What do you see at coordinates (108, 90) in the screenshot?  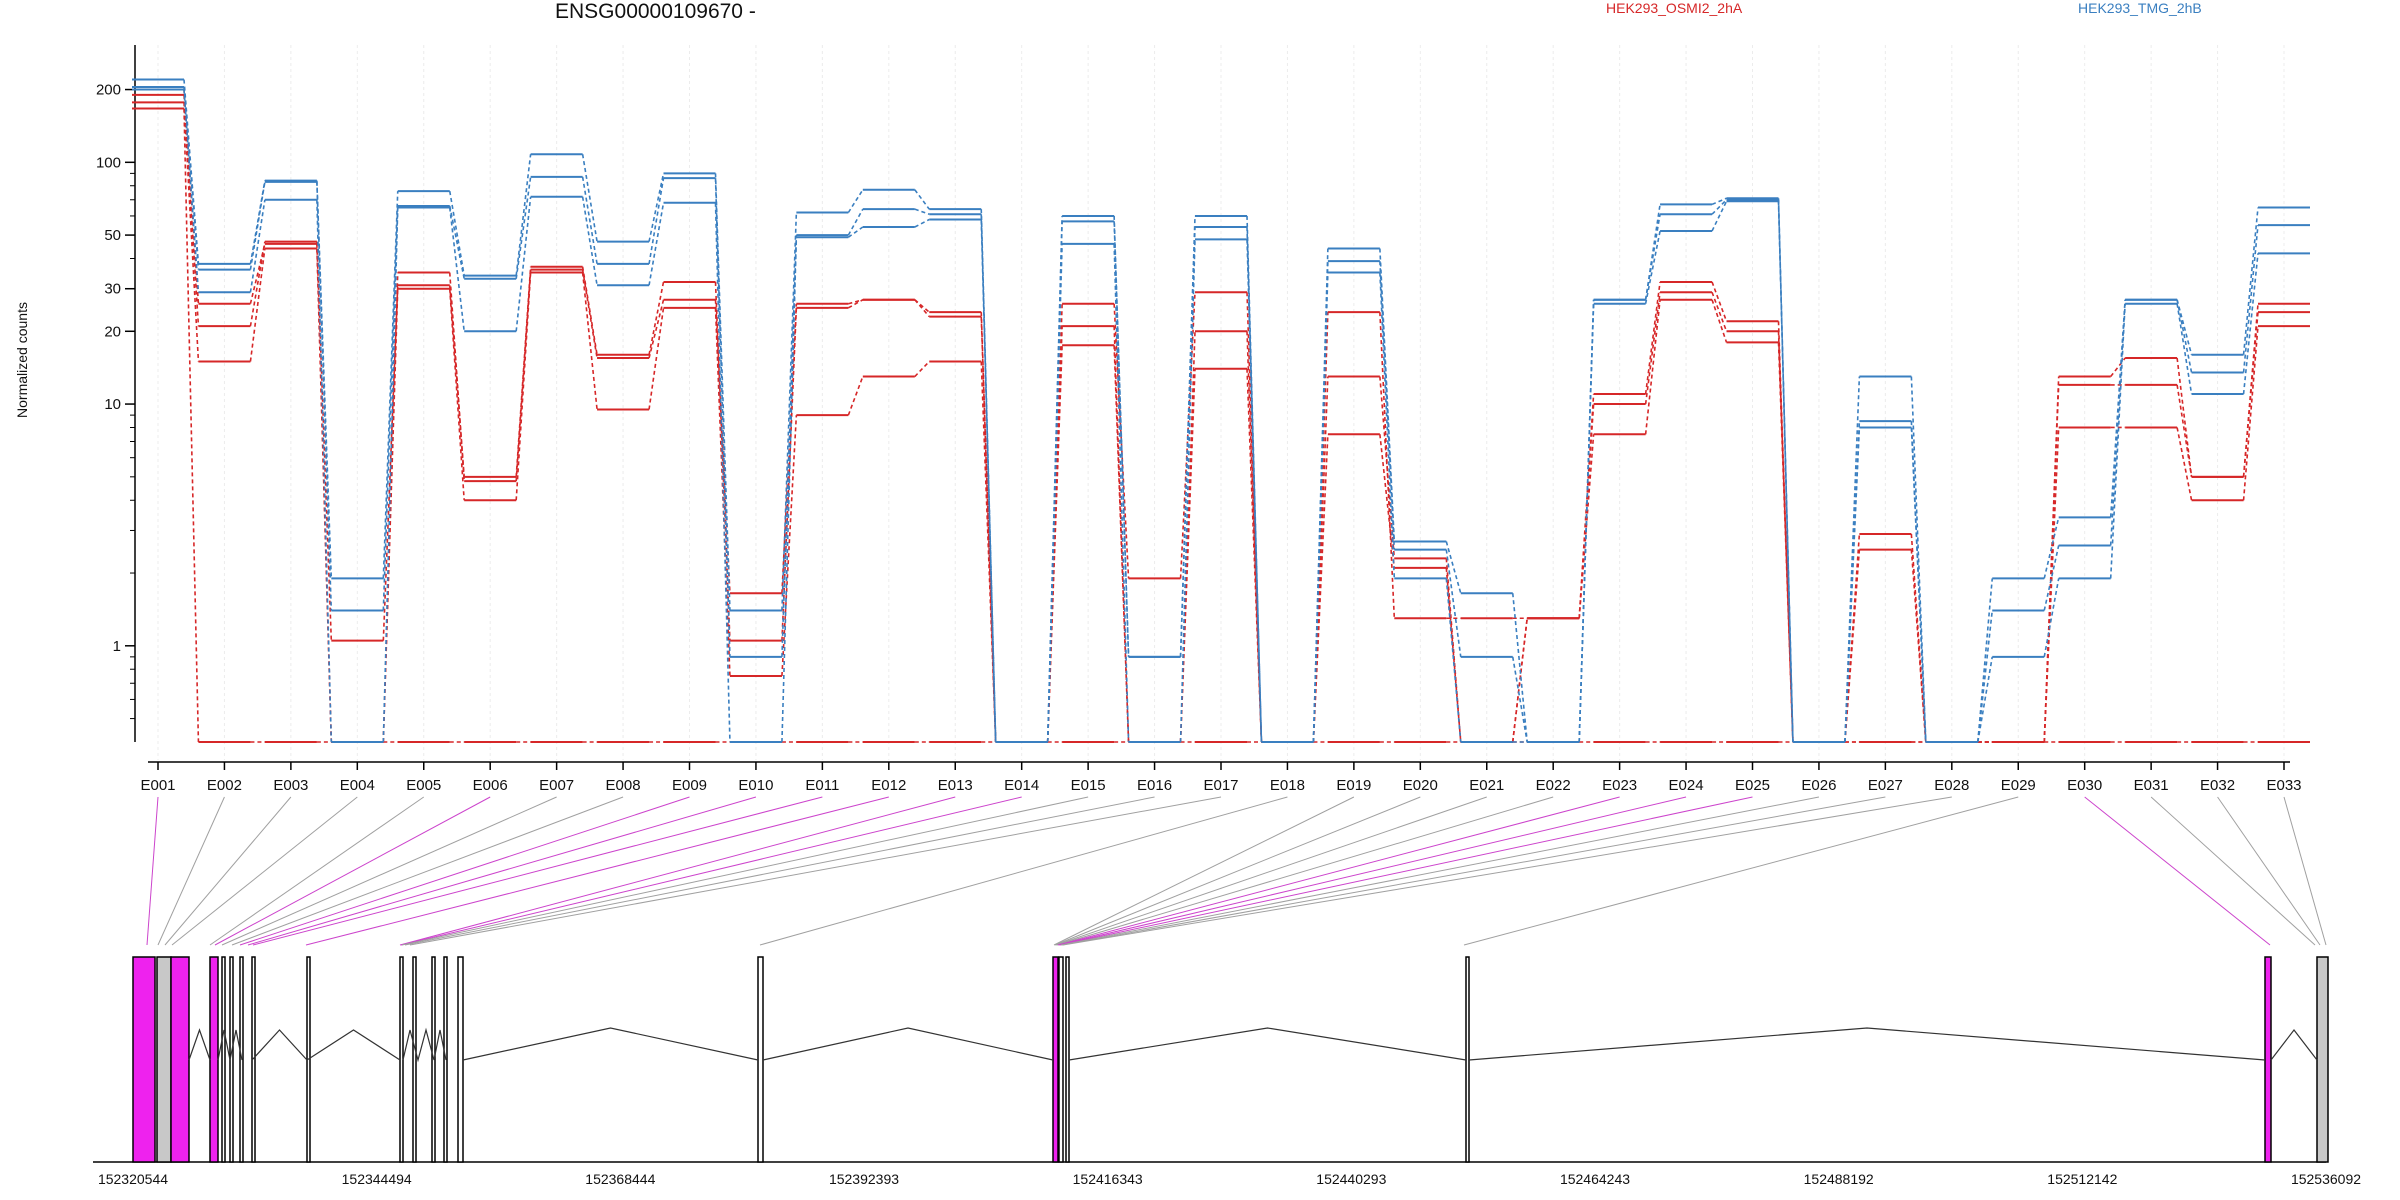 I see `y-tick-label: 200` at bounding box center [108, 90].